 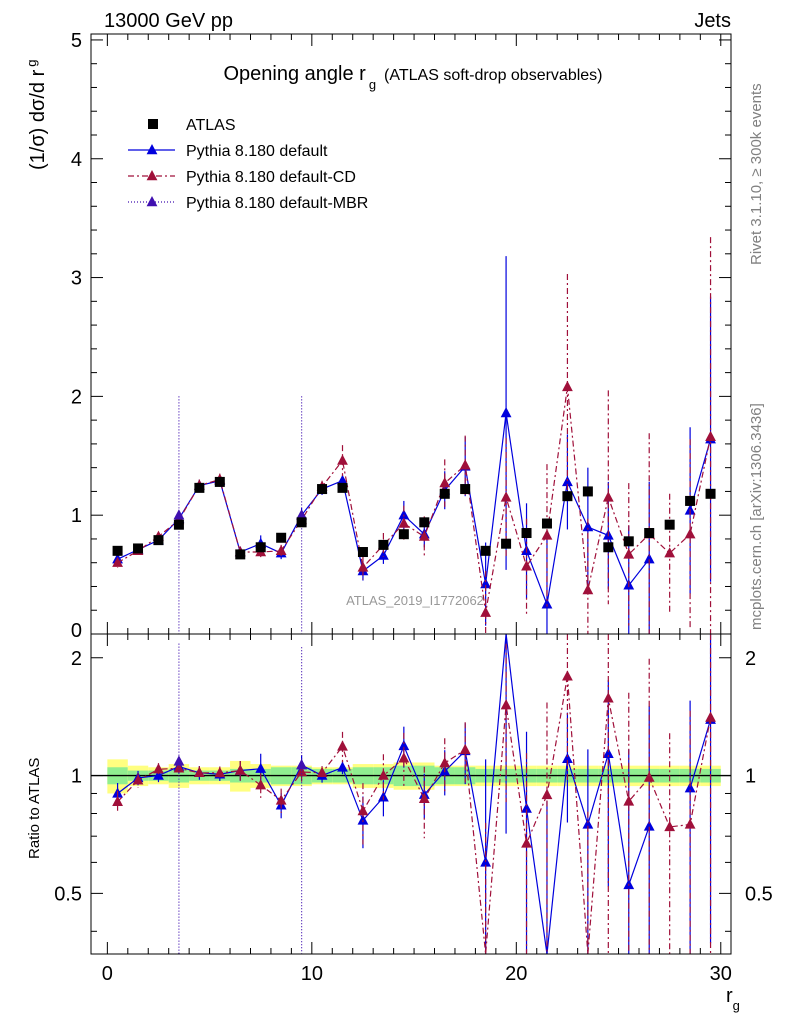 What do you see at coordinates (750, 777) in the screenshot?
I see `ratio-tick-label-right: 1` at bounding box center [750, 777].